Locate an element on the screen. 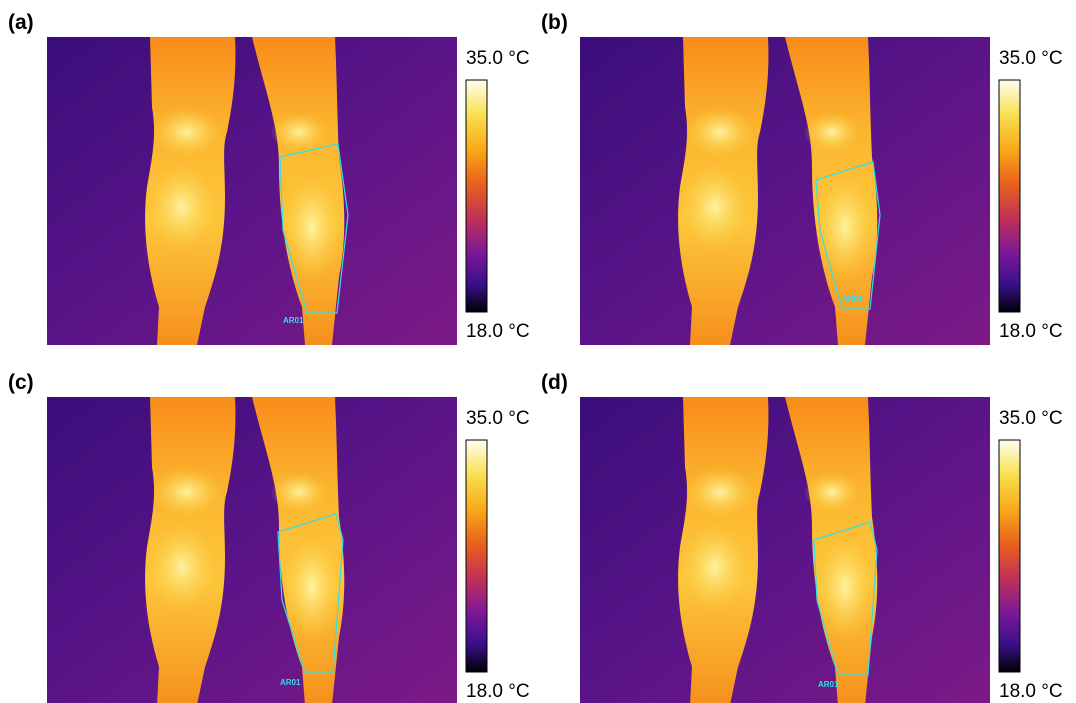  panel-label: (b) is located at coordinates (554, 22).